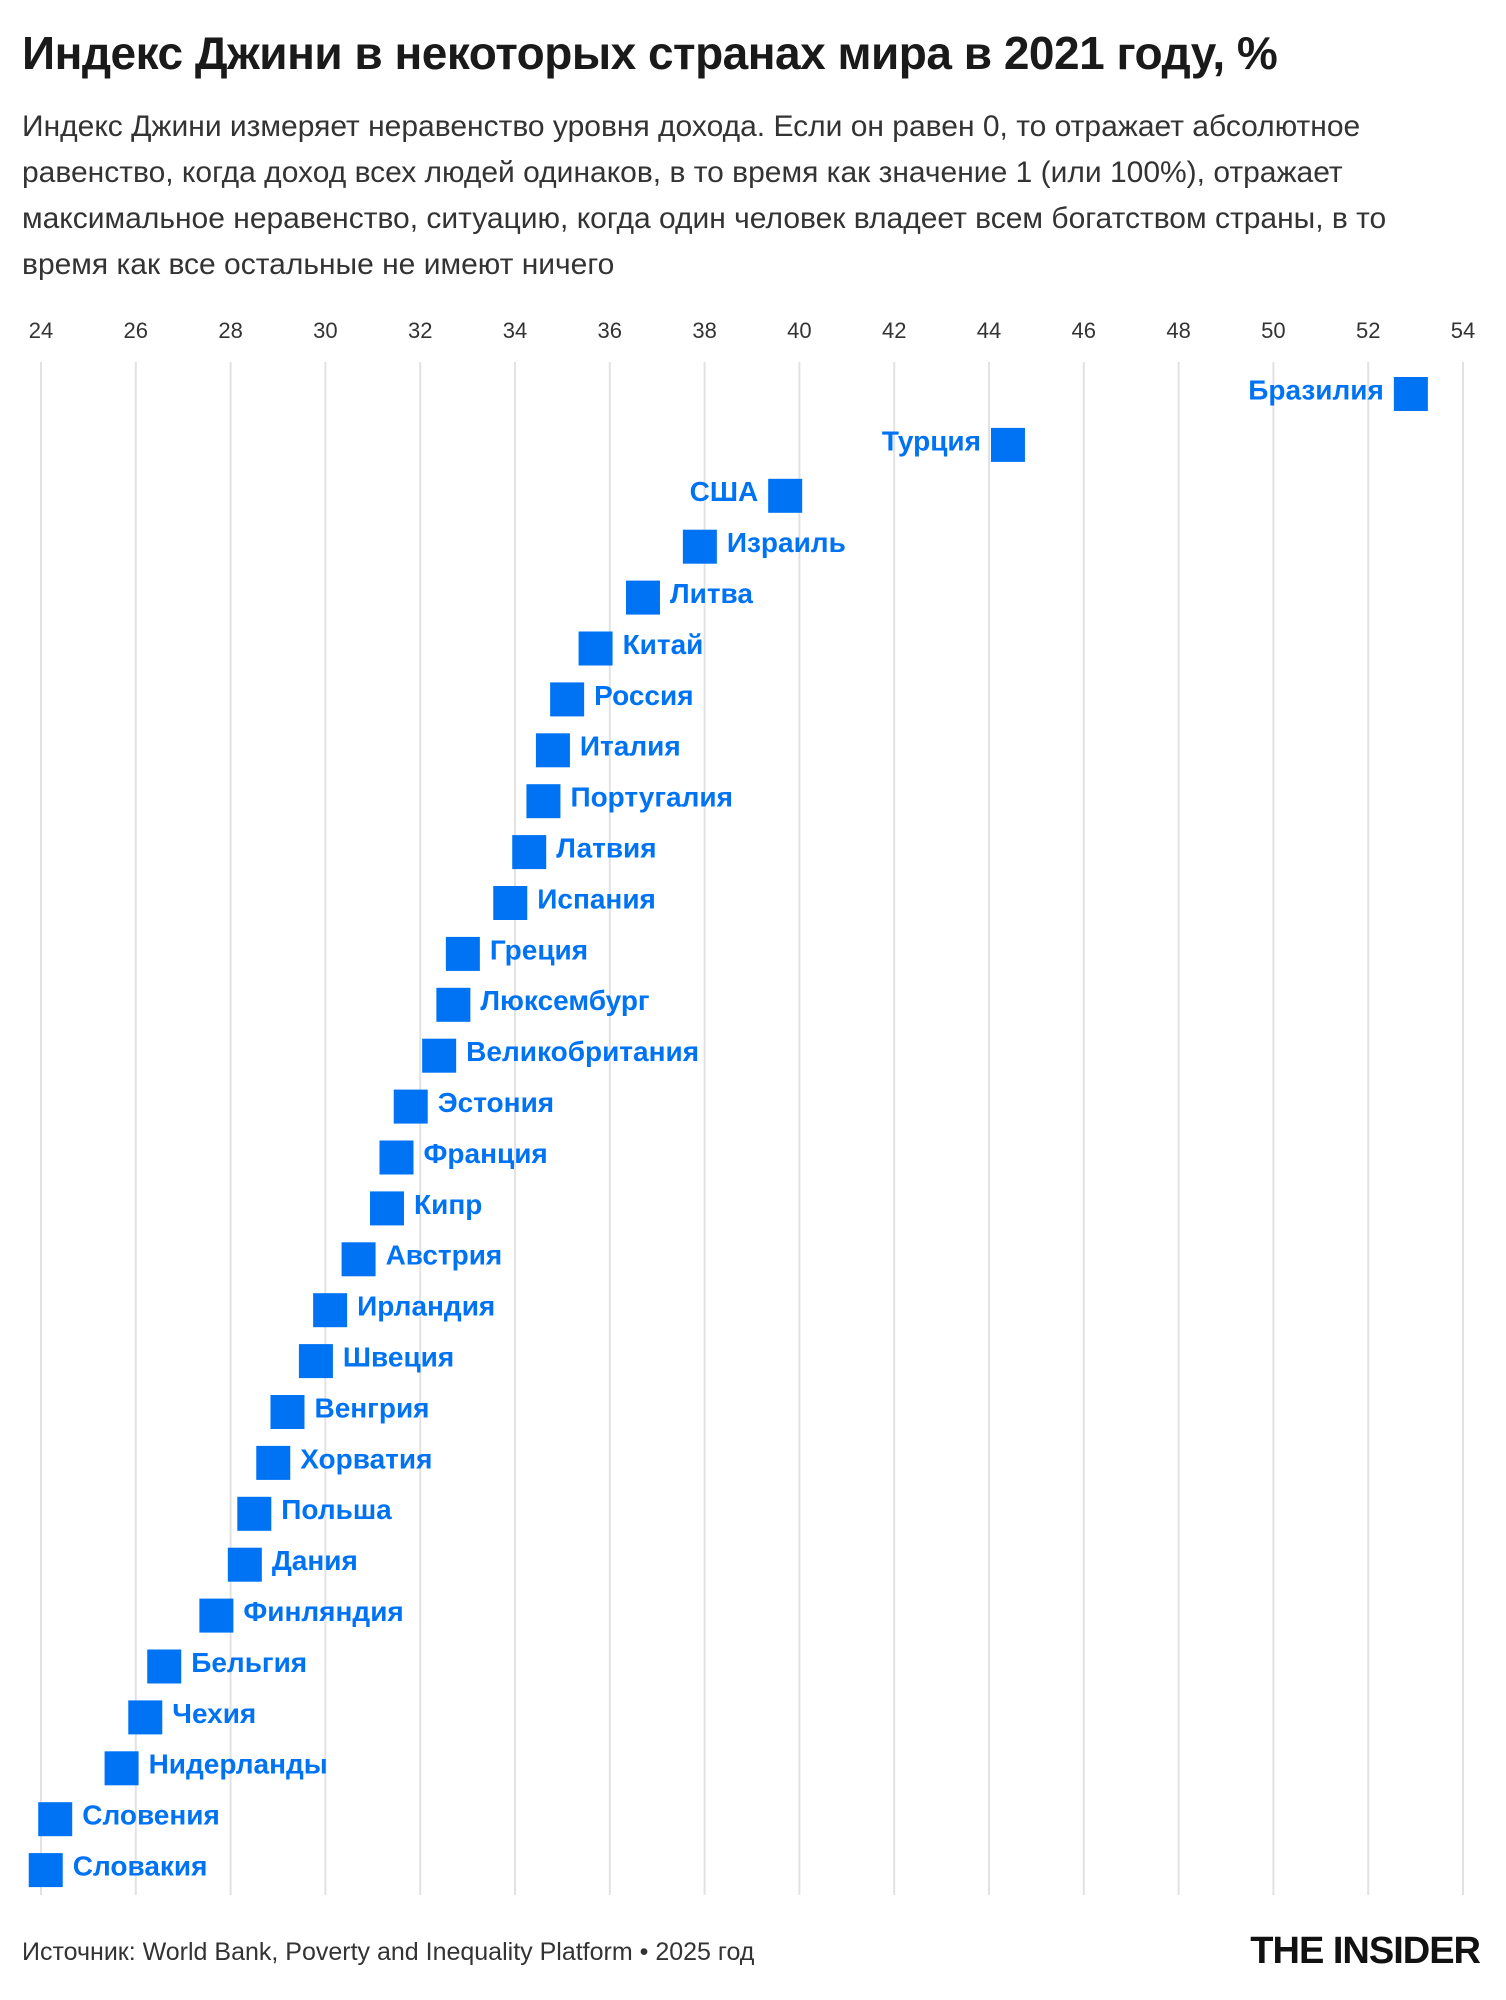 The width and height of the screenshot is (1506, 2000). I want to click on data-label: Литва, so click(711, 593).